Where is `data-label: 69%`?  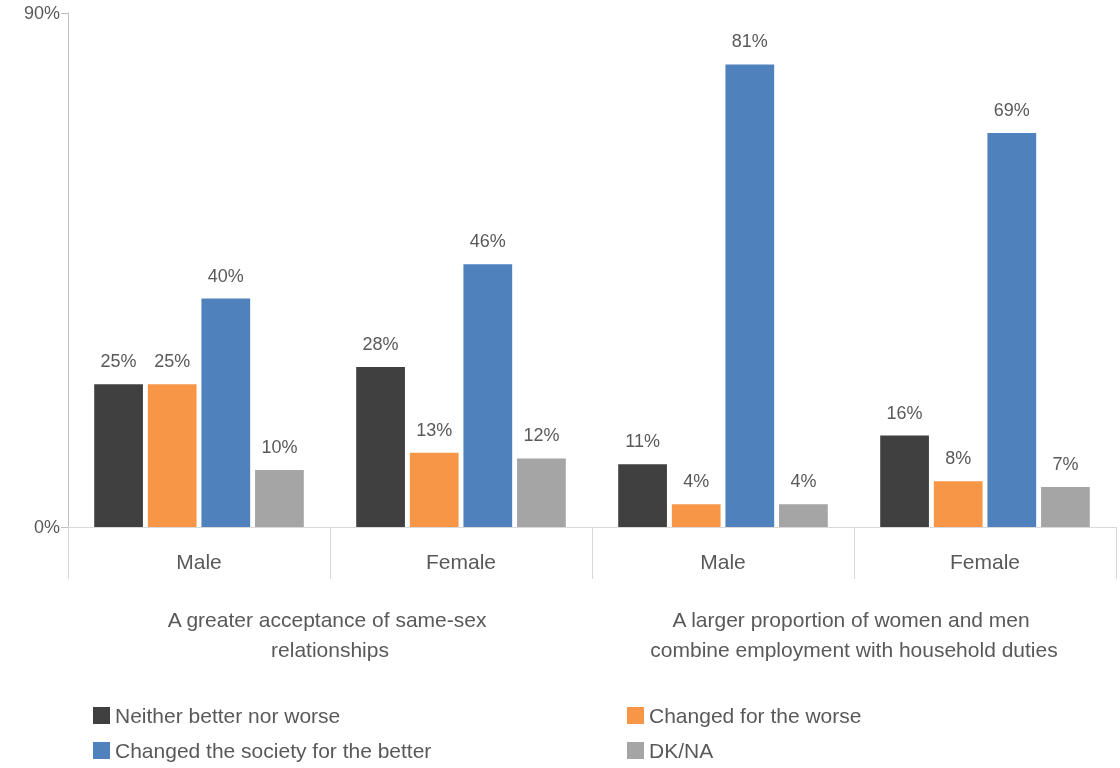
data-label: 69% is located at coordinates (1011, 109).